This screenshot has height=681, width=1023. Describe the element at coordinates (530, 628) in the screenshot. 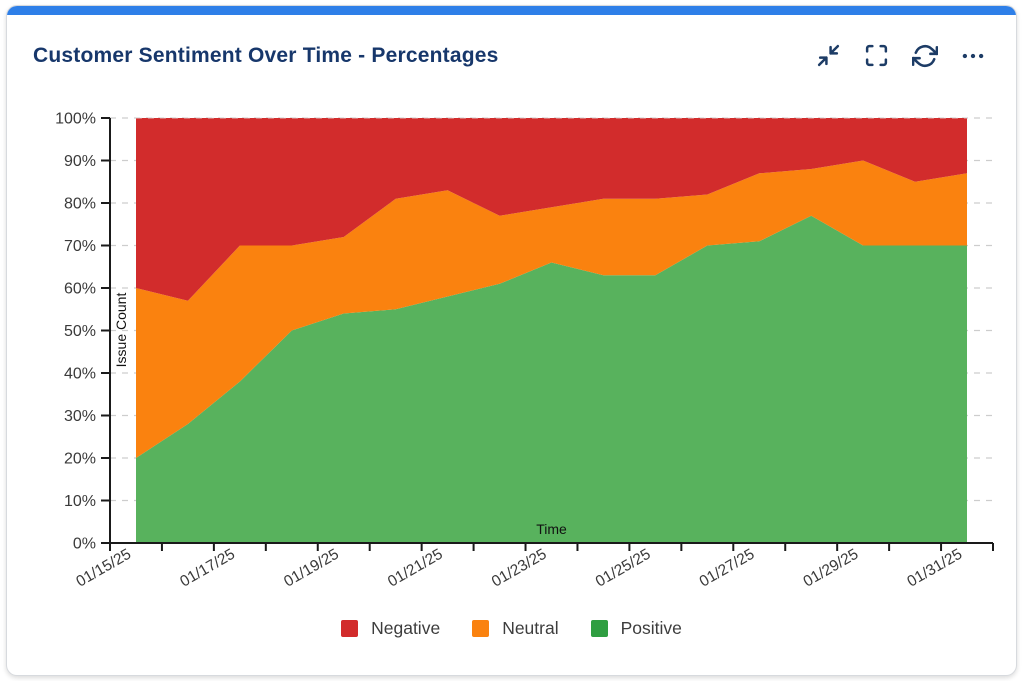

I see `legend-label: Neutral` at that location.